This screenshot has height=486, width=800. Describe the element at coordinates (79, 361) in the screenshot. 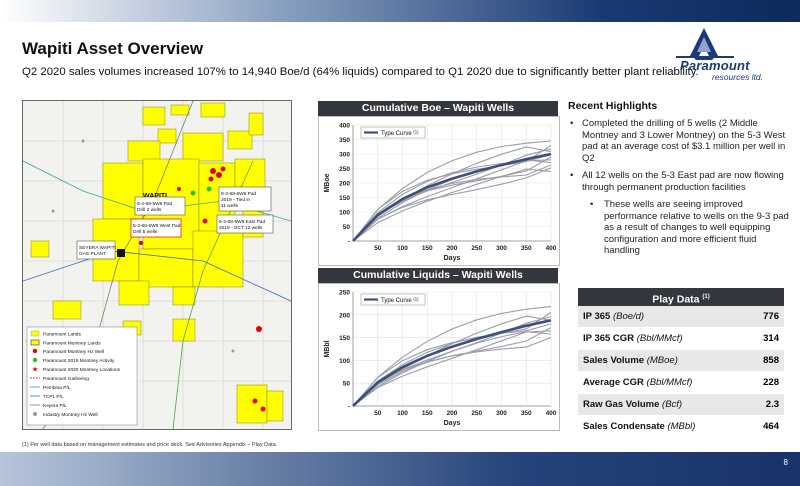

I see `legend-item: Paramount 2019 Montney Activity` at that location.